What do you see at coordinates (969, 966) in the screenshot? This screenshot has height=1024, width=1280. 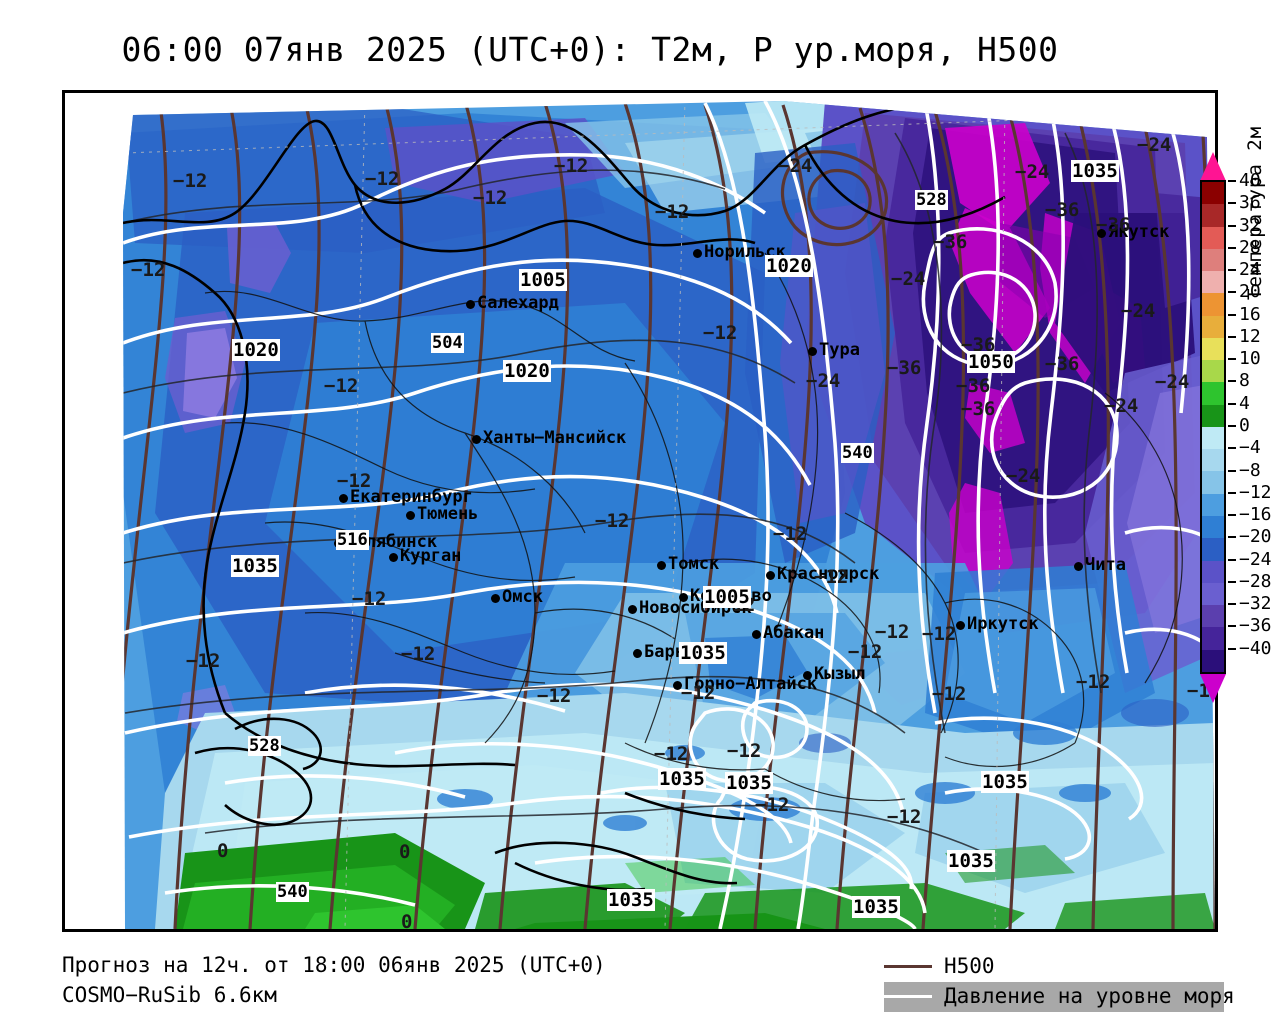 I see `h500-legend-label: H500` at bounding box center [969, 966].